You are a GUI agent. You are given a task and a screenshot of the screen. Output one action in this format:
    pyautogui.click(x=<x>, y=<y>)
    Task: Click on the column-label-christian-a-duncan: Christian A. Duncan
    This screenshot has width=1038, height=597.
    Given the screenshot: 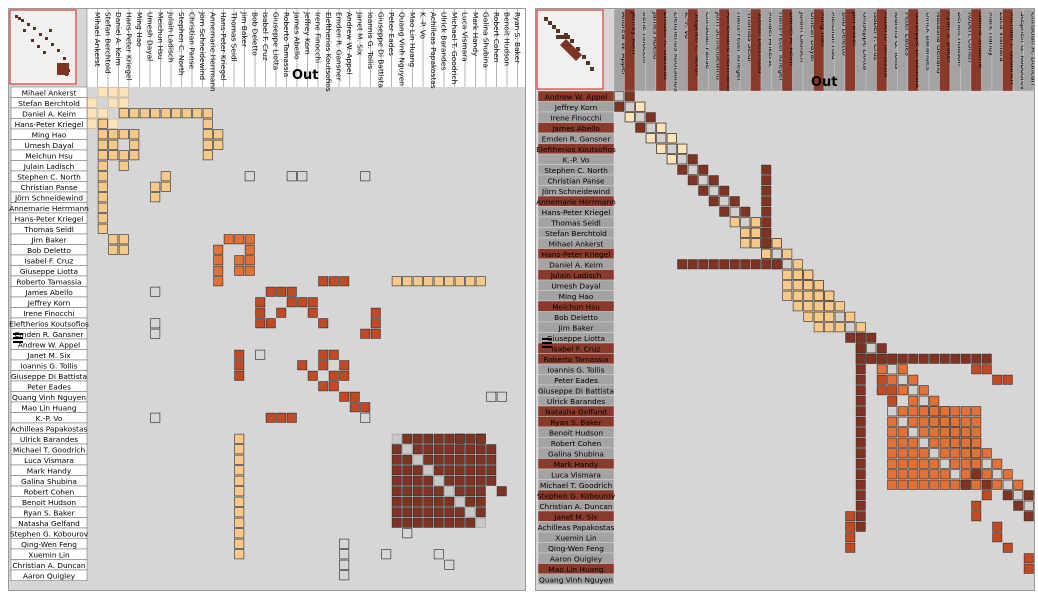 What is the action you would take?
    pyautogui.click(x=1032, y=49)
    